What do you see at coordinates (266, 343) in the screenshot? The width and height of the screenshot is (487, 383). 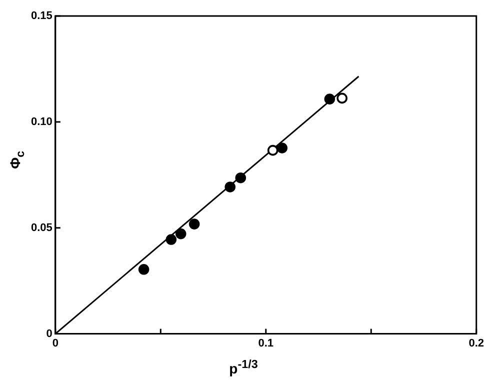 I see `x-tick-label: 0.1` at bounding box center [266, 343].